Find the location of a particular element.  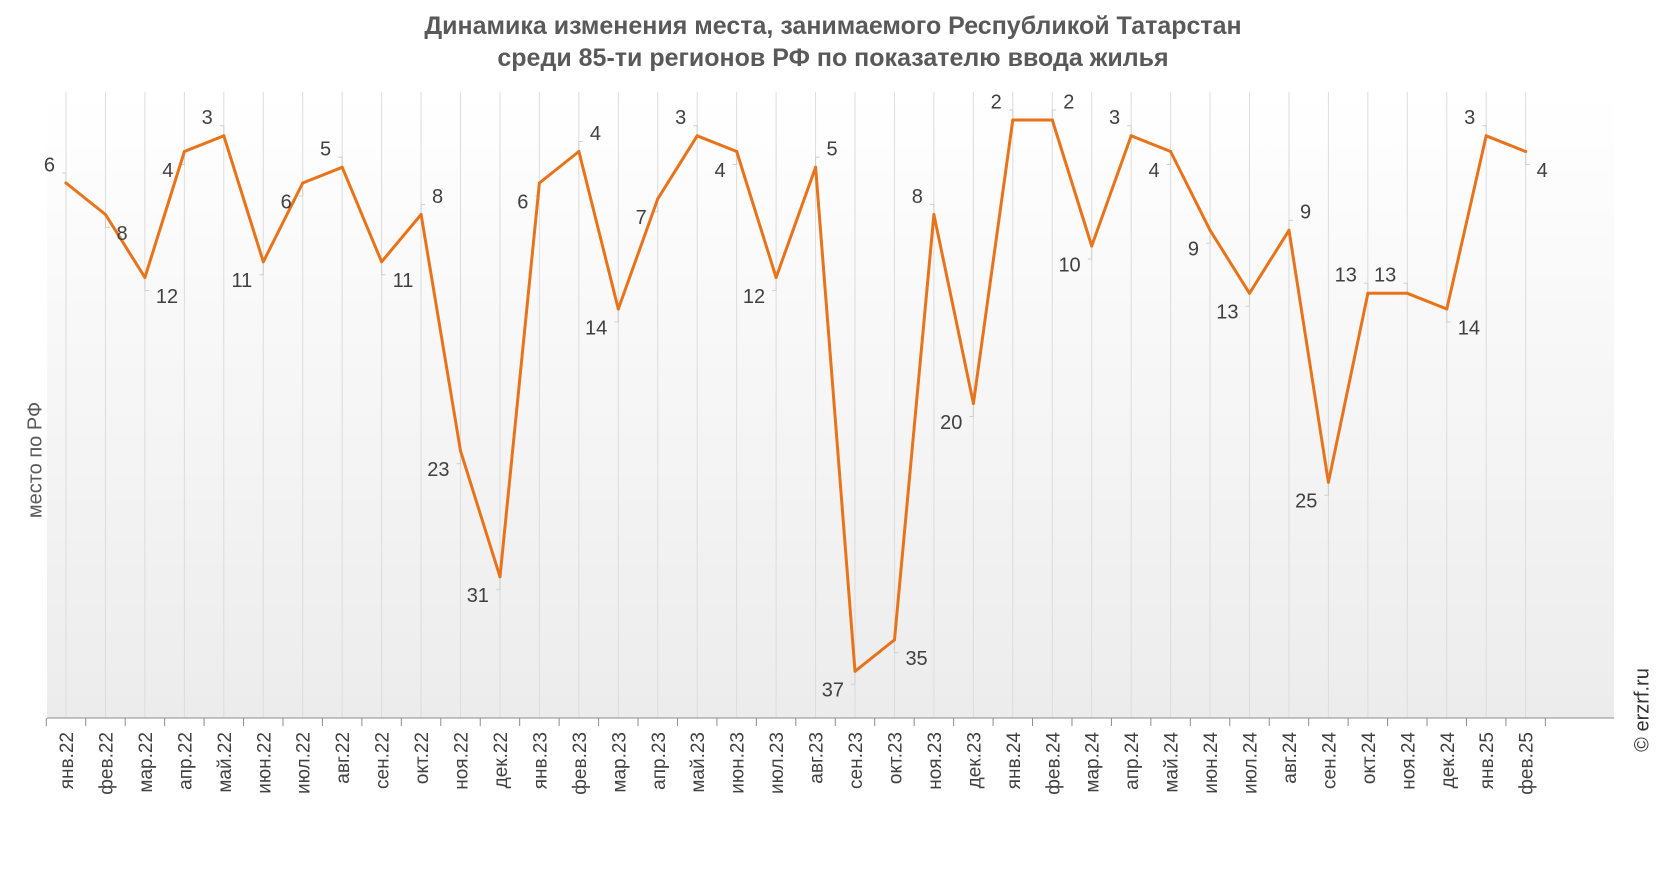

x-tick-label-30: июл.24 is located at coordinates (1251, 763).